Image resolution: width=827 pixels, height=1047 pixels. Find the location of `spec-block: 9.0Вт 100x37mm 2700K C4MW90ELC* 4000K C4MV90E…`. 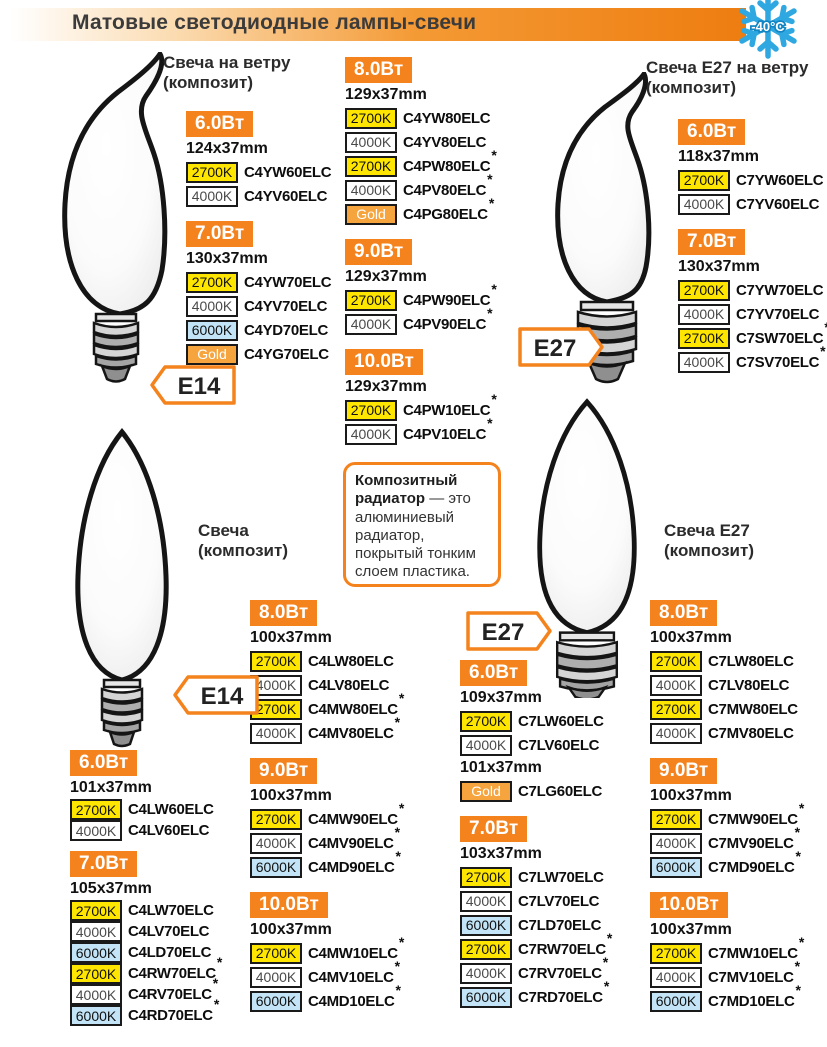

spec-block: 9.0Вт 100x37mm 2700K C4MW90ELC* 4000K C4MV90E… is located at coordinates (339, 818).